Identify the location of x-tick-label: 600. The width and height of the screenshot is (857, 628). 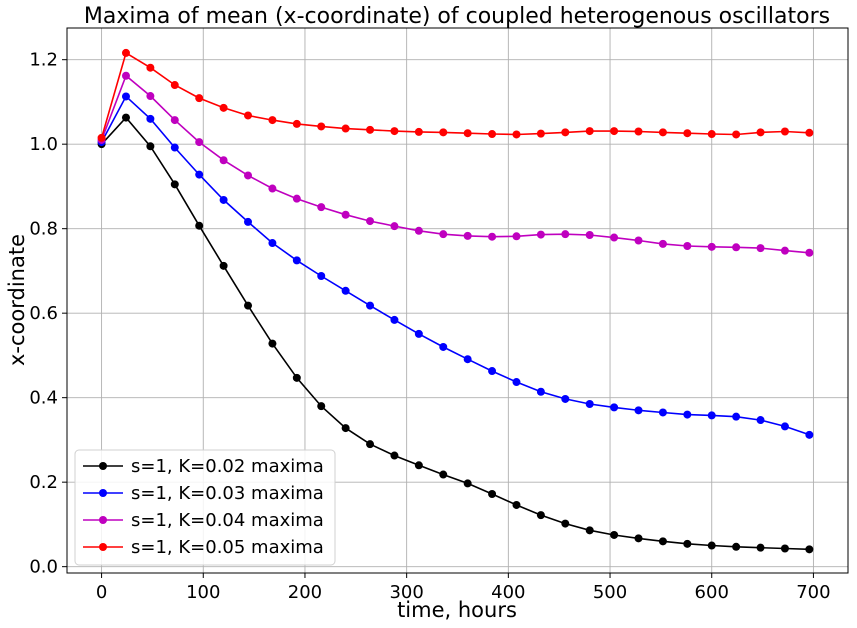
(712, 592).